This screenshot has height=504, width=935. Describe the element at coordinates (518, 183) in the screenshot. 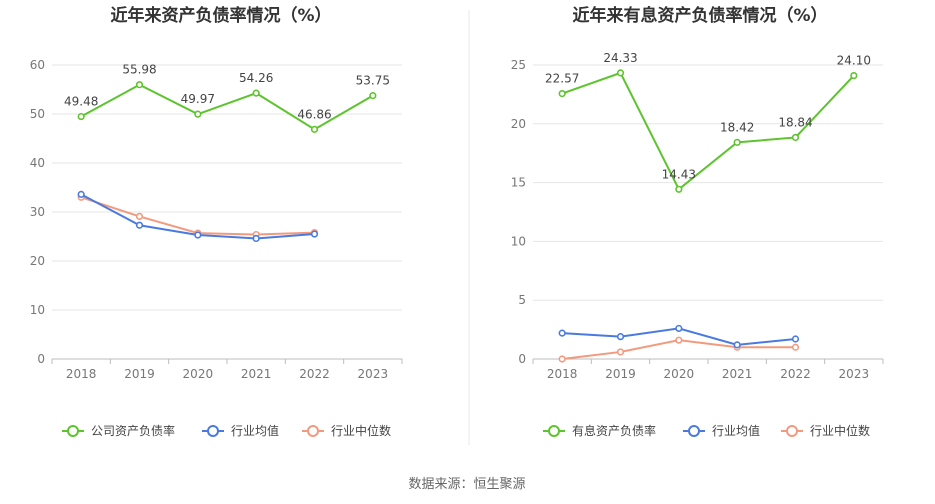

I see `y-tick-label: 15` at that location.